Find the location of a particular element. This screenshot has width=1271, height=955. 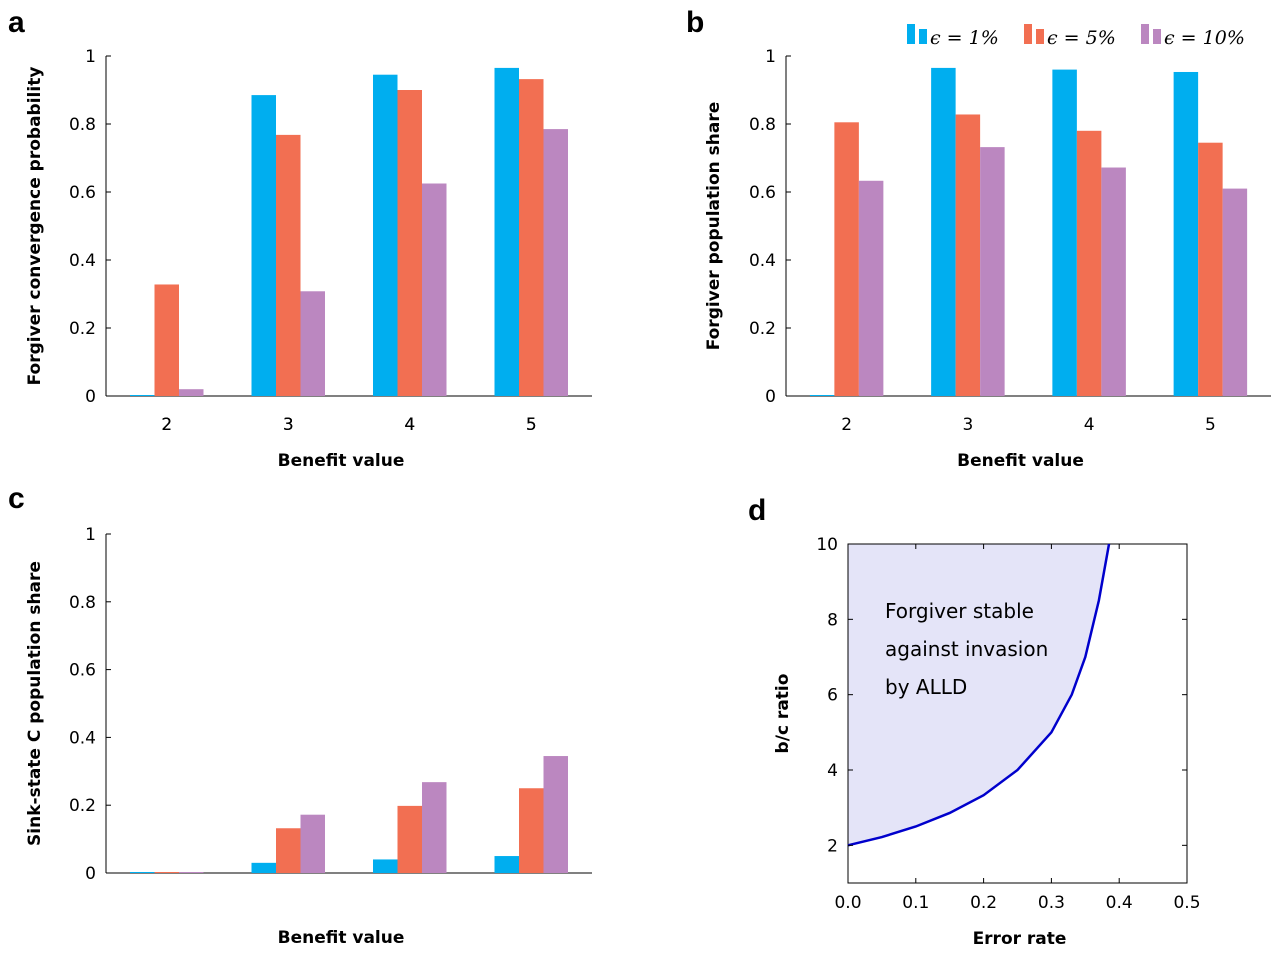

panel-label-d: d is located at coordinates (757, 510).